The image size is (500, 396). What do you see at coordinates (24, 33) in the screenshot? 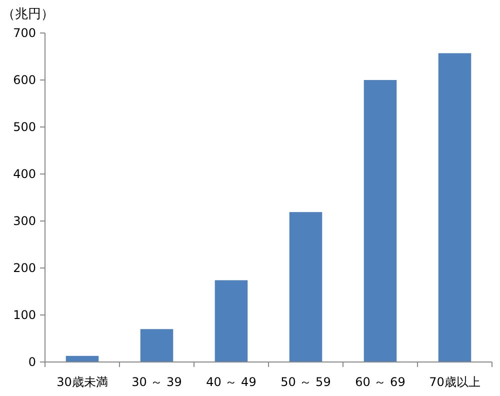
I see `y-tick-label: 700` at bounding box center [24, 33].